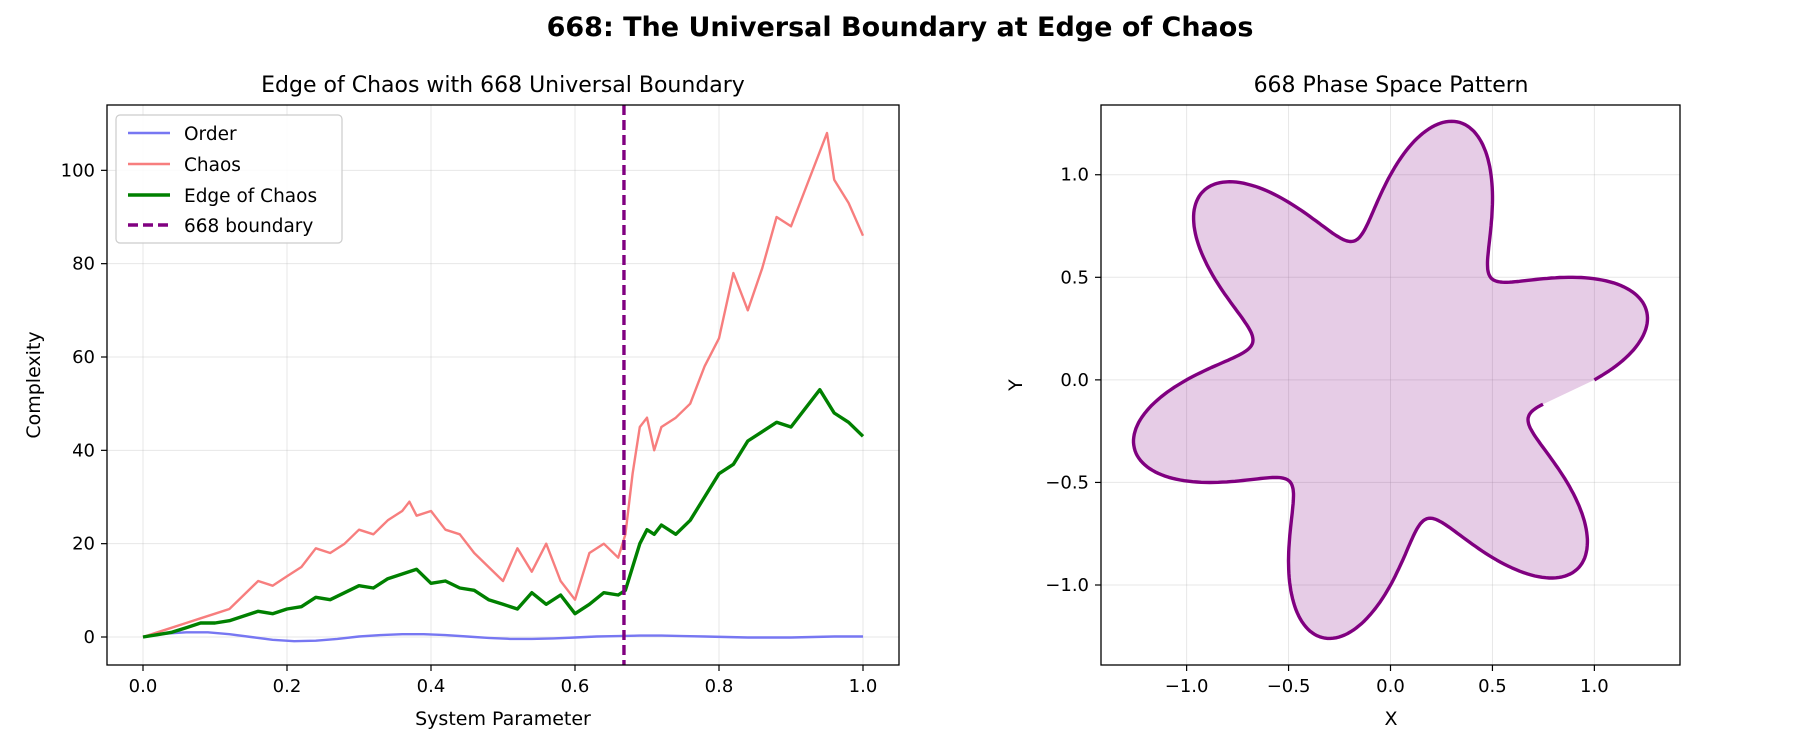 This screenshot has height=750, width=1800. What do you see at coordinates (250, 196) in the screenshot?
I see `legend-label-edge-of-chaos: Edge of Chaos` at bounding box center [250, 196].